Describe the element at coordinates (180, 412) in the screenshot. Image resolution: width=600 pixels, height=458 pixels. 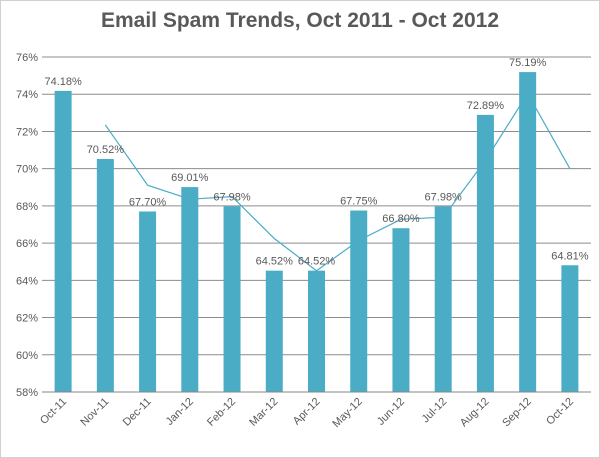
I see `x-tick-label: Jan-12` at that location.